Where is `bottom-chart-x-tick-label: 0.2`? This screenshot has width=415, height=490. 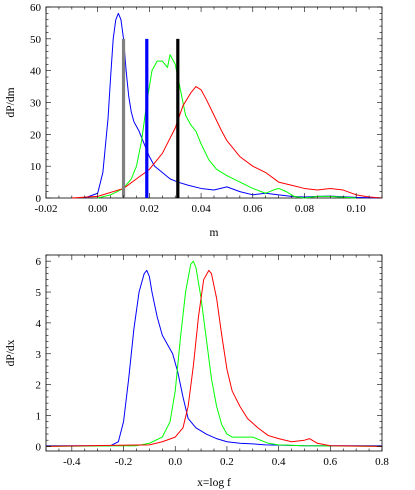
bottom-chart-x-tick-label: 0.2 is located at coordinates (227, 462).